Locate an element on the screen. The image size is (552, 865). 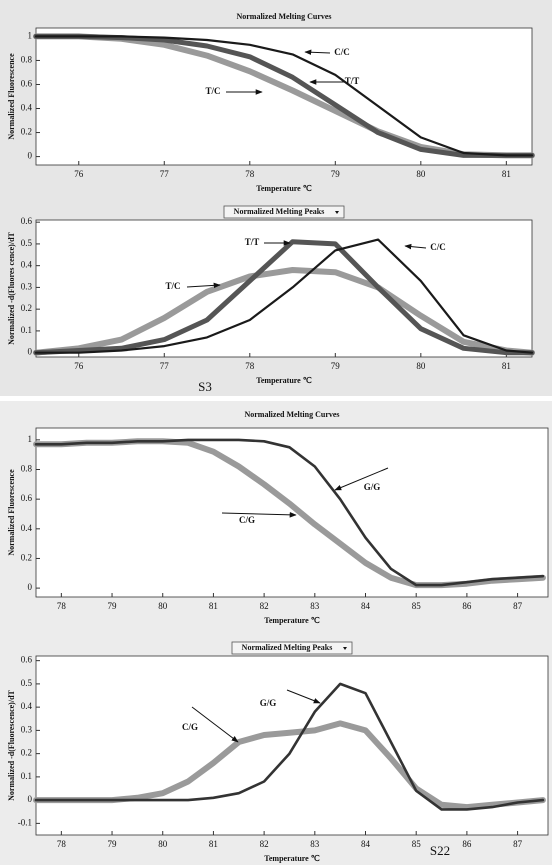
genotype-label: G/G is located at coordinates (372, 487).